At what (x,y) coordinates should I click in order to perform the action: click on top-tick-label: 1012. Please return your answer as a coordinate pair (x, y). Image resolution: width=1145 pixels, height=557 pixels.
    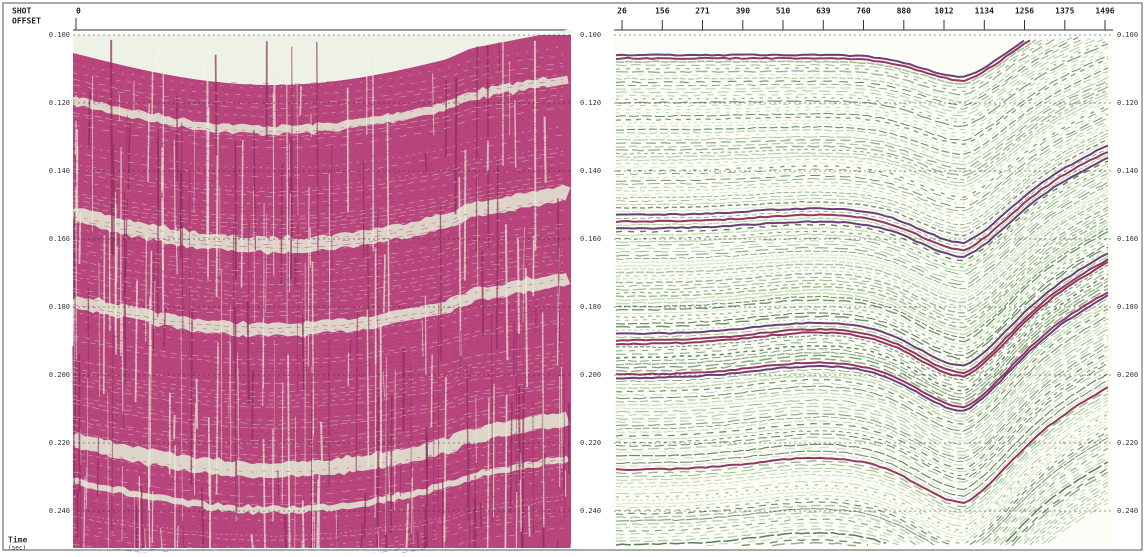
    Looking at the image, I should click on (943, 11).